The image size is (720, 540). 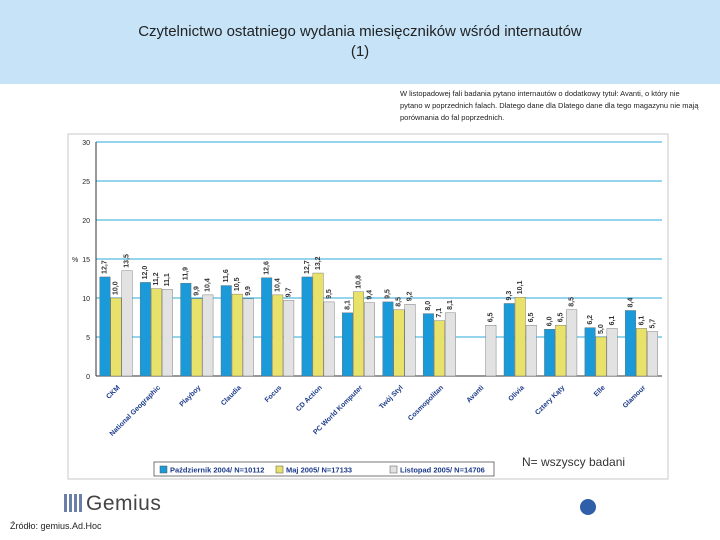 I want to click on y-tick-label: 10, so click(x=86, y=299).